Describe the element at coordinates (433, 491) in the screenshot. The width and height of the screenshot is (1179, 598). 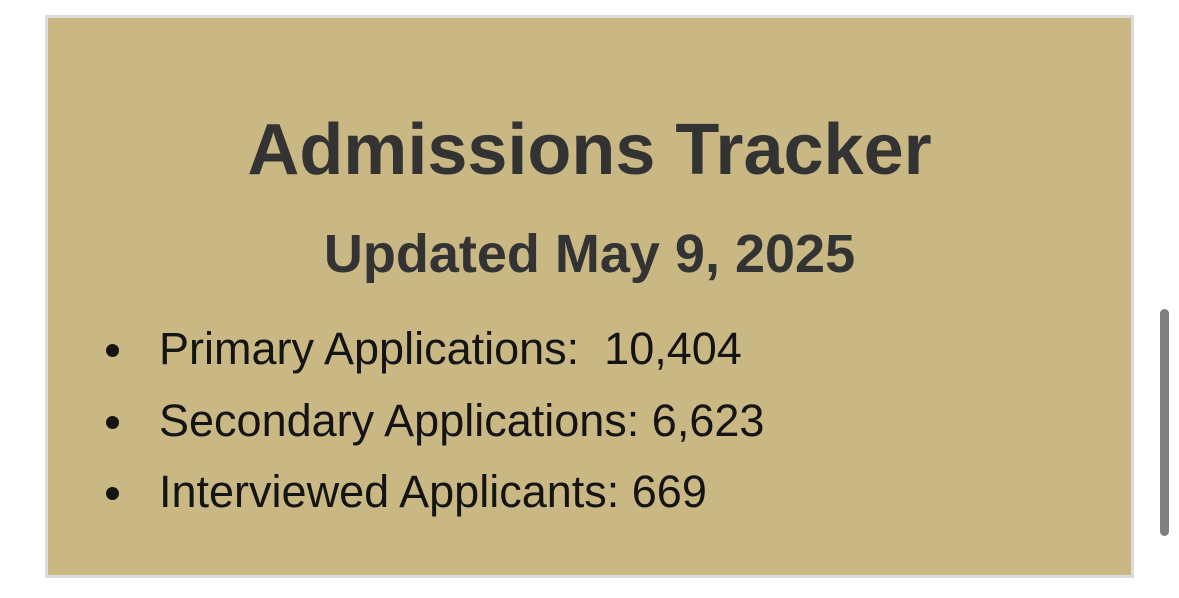
I see `stat-interviewed-applicants: Interviewed Applicants: 669` at that location.